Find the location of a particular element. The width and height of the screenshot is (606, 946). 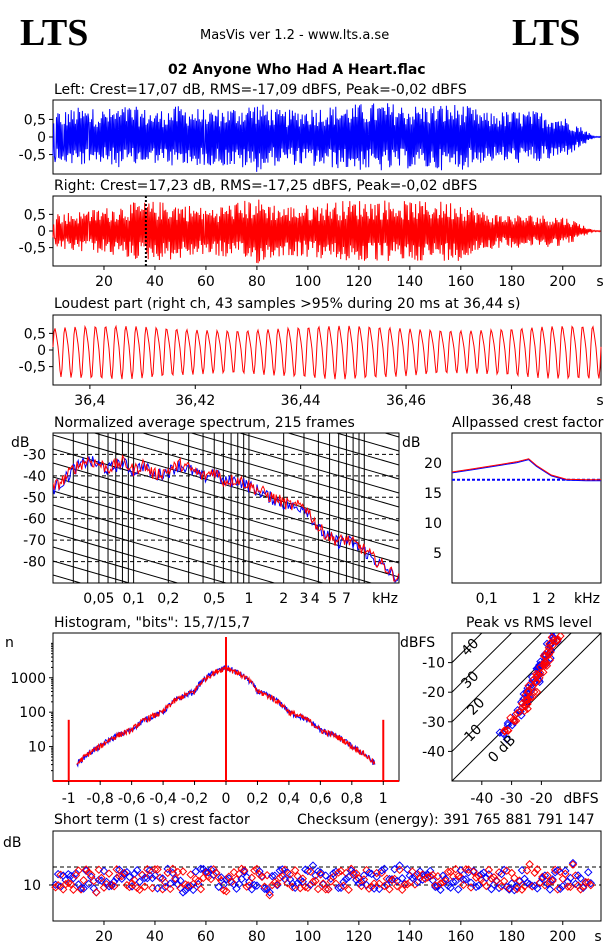

left-waveform-ytick-label: 0,5 is located at coordinates (35, 120).